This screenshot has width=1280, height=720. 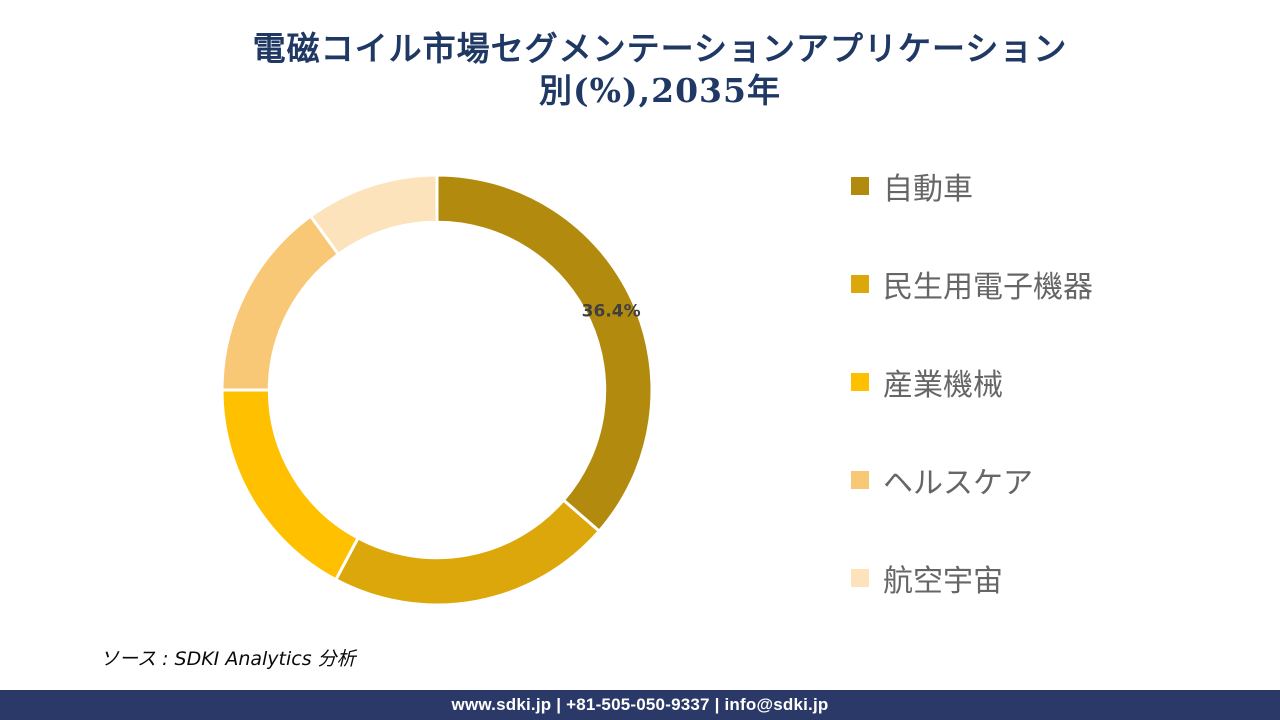 I want to click on chart-title: 電磁コイル市場セグメンテーションアプリケーション 別(%),2035年, so click(x=660, y=70).